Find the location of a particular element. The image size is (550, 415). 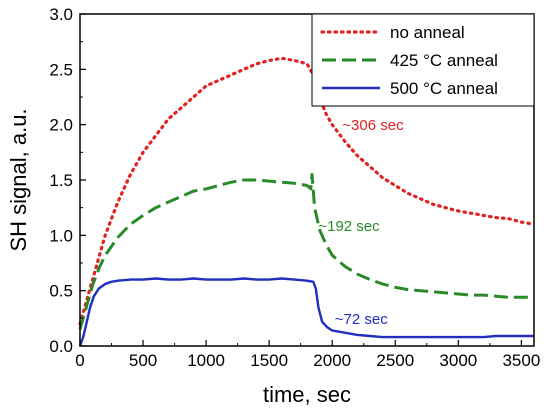

annotation-label: ~306 sec is located at coordinates (373, 125).